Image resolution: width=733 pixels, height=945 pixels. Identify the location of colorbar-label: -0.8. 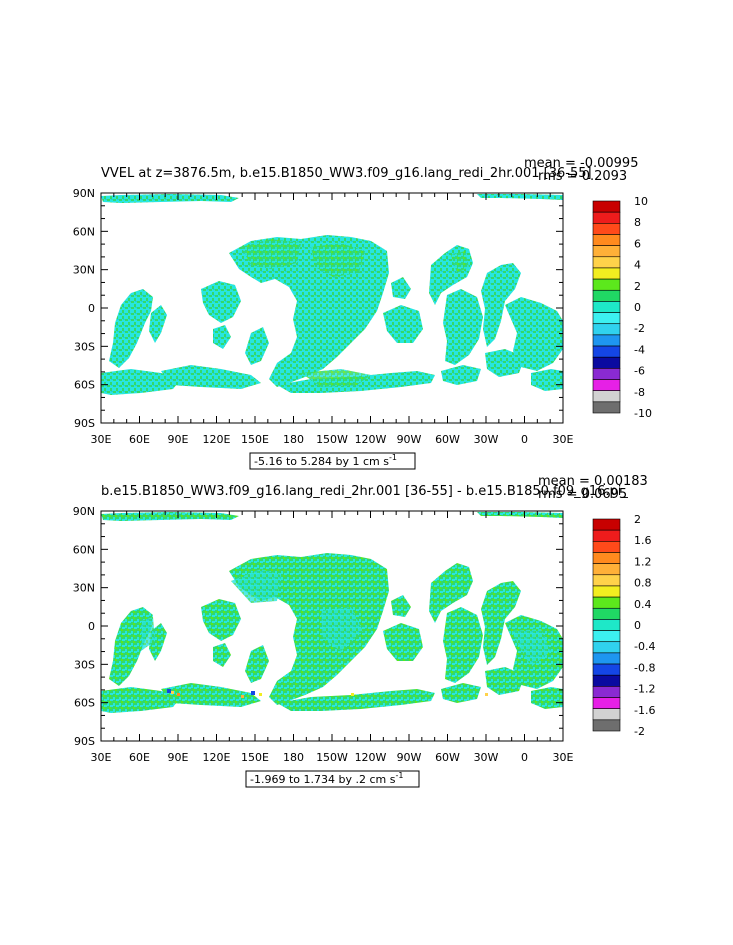
(644, 667).